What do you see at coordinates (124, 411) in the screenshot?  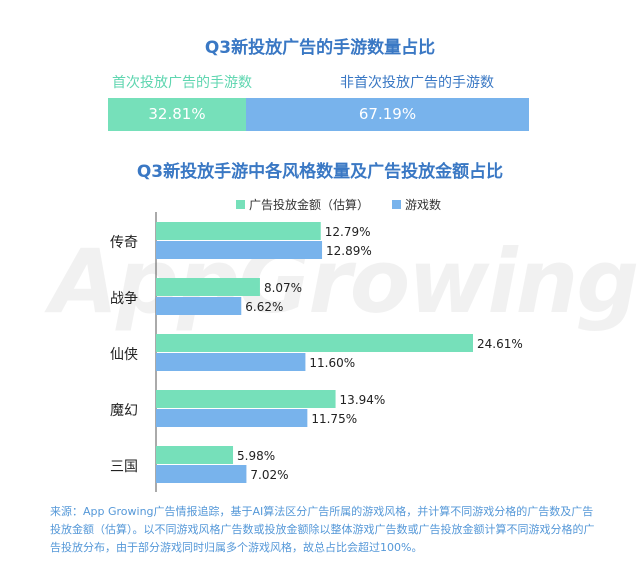 I see `category-label: 魔幻` at bounding box center [124, 411].